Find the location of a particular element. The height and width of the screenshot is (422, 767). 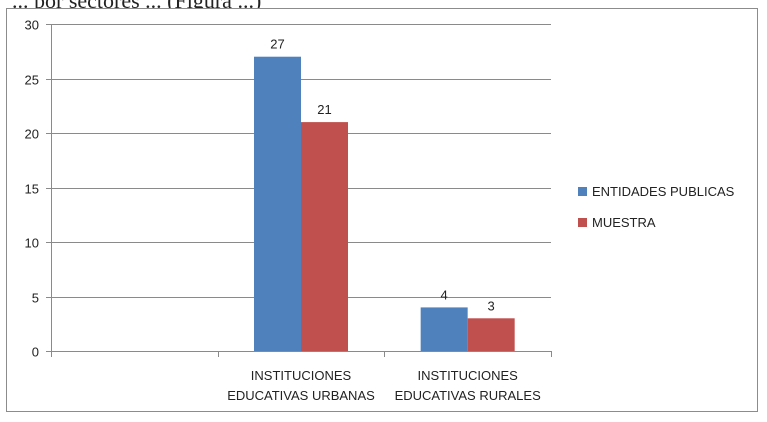

data-label: 3 is located at coordinates (491, 305).